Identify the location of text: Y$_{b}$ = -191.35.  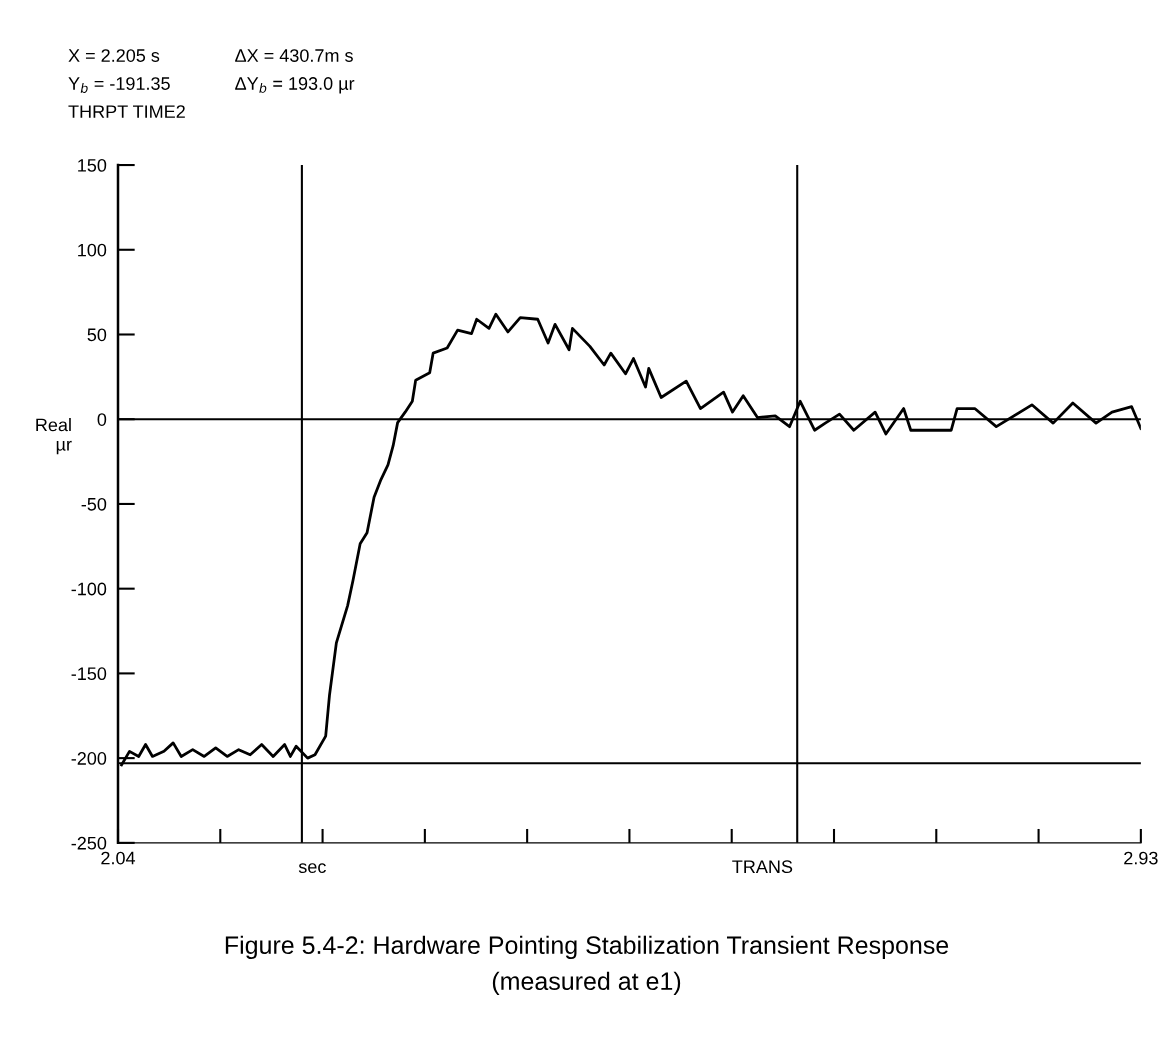
(119, 85).